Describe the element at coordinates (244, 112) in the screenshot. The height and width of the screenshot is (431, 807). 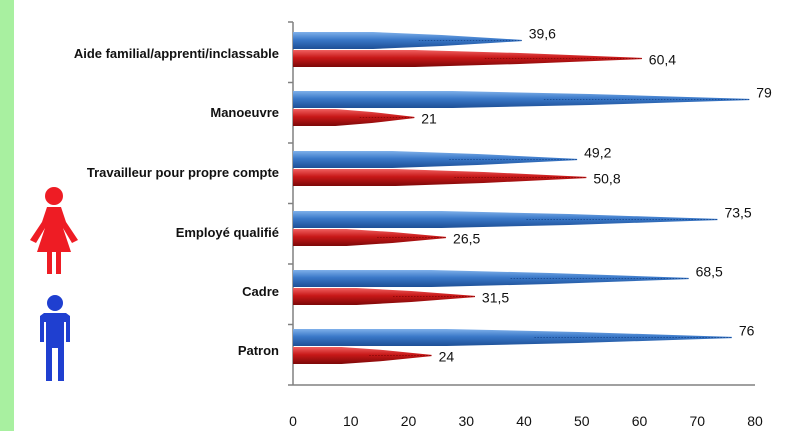
I see `category-label: Manoeuvre` at that location.